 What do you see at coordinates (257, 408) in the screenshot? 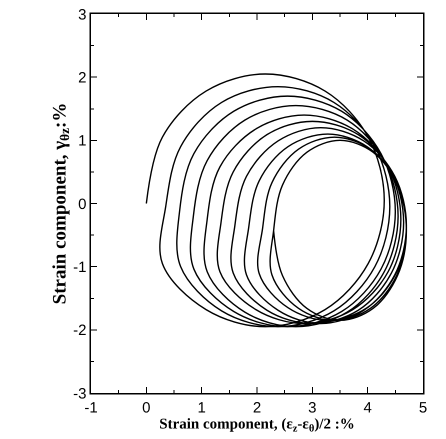
I see `x-tick-label: 2` at bounding box center [257, 408].